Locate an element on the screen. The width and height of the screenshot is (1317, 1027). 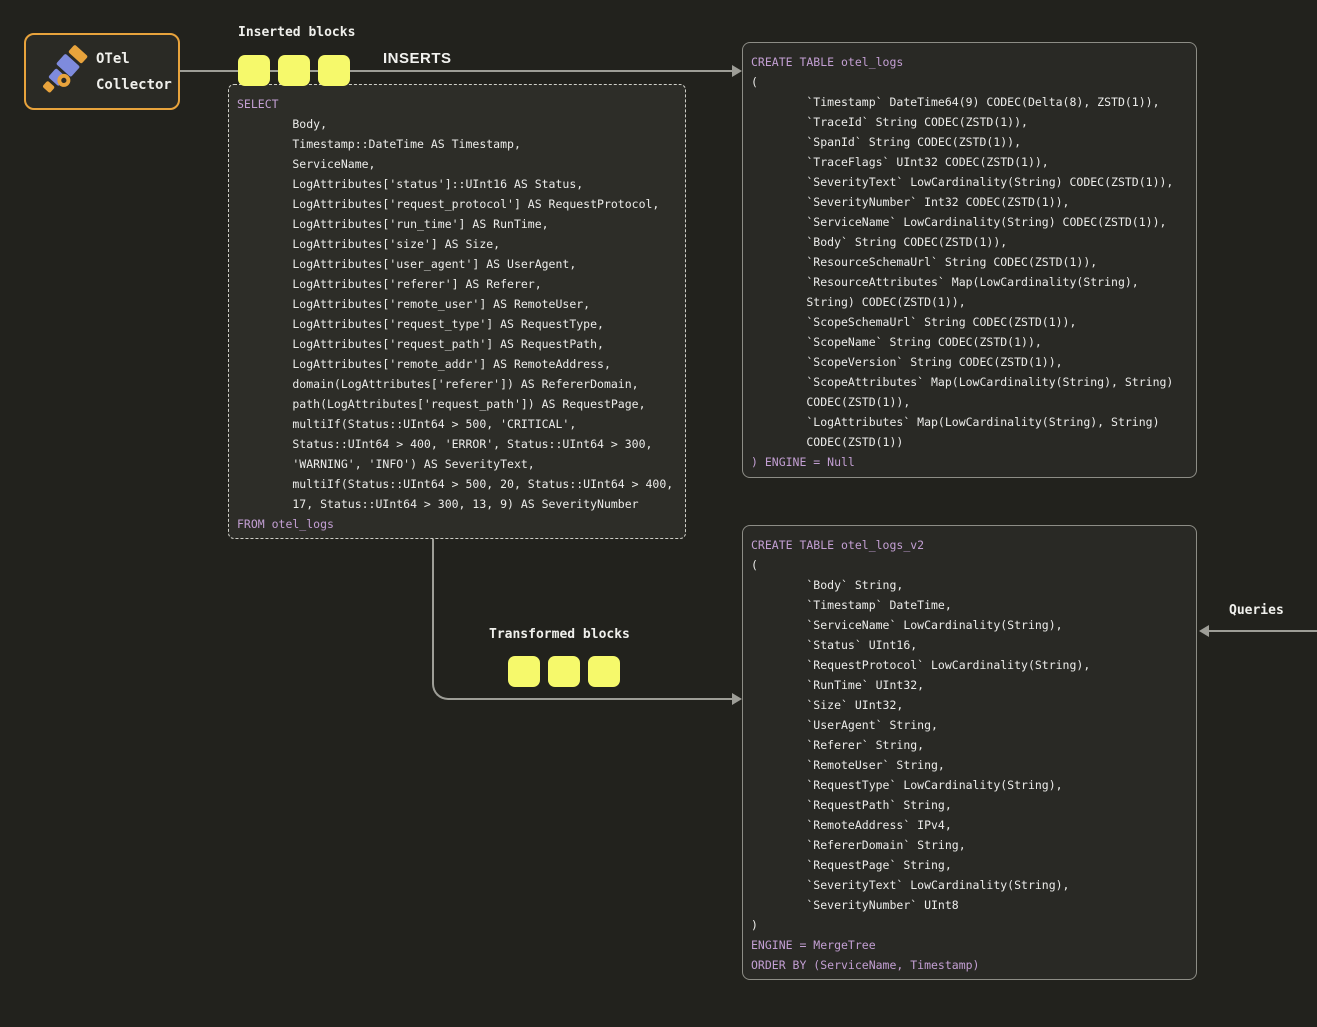
code-line: `Status` UInt16, is located at coordinates (834, 645).